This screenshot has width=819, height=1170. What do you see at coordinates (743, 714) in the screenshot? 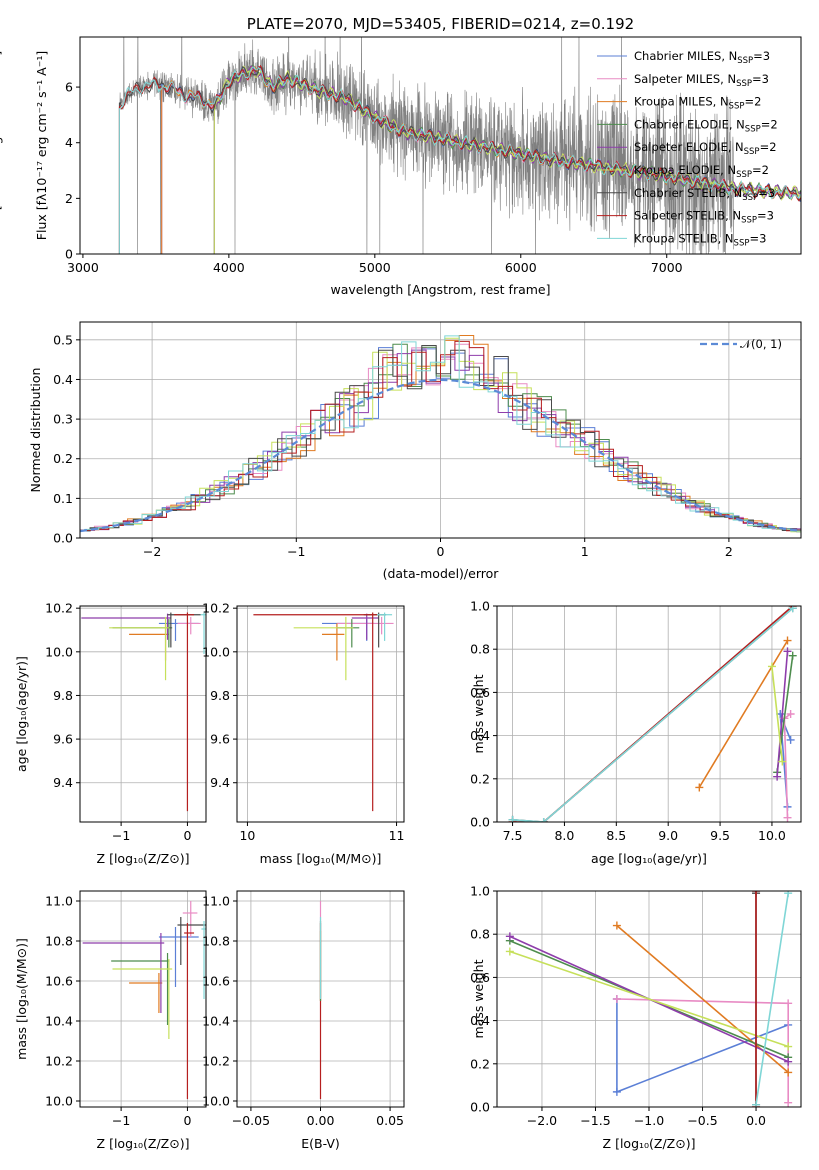
I see `weight-line-kroupa-miles` at bounding box center [743, 714].